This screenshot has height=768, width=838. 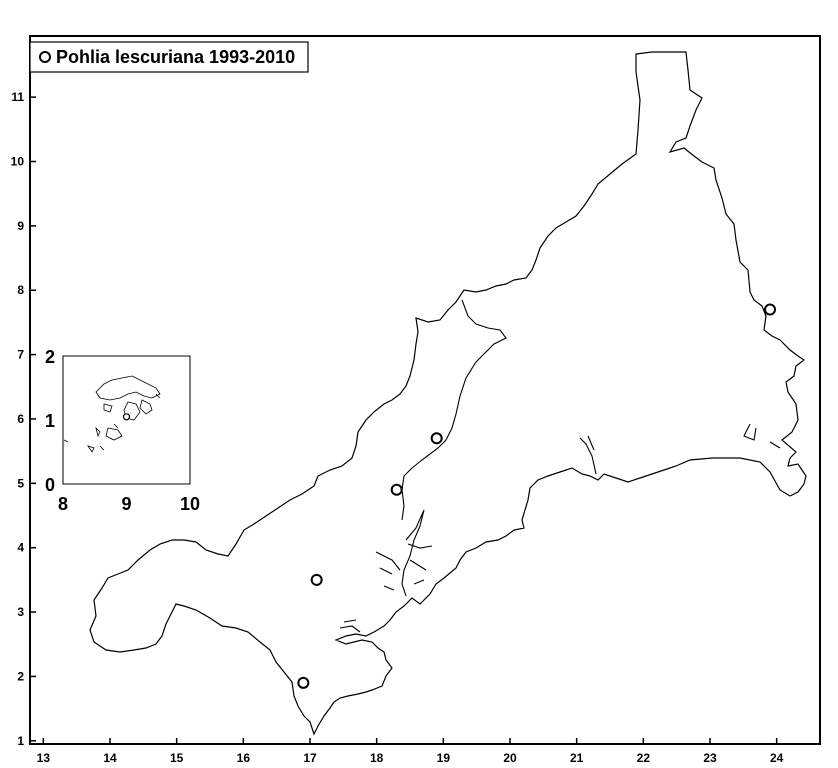 What do you see at coordinates (444, 758) in the screenshot?
I see `x-tick-label: 19` at bounding box center [444, 758].